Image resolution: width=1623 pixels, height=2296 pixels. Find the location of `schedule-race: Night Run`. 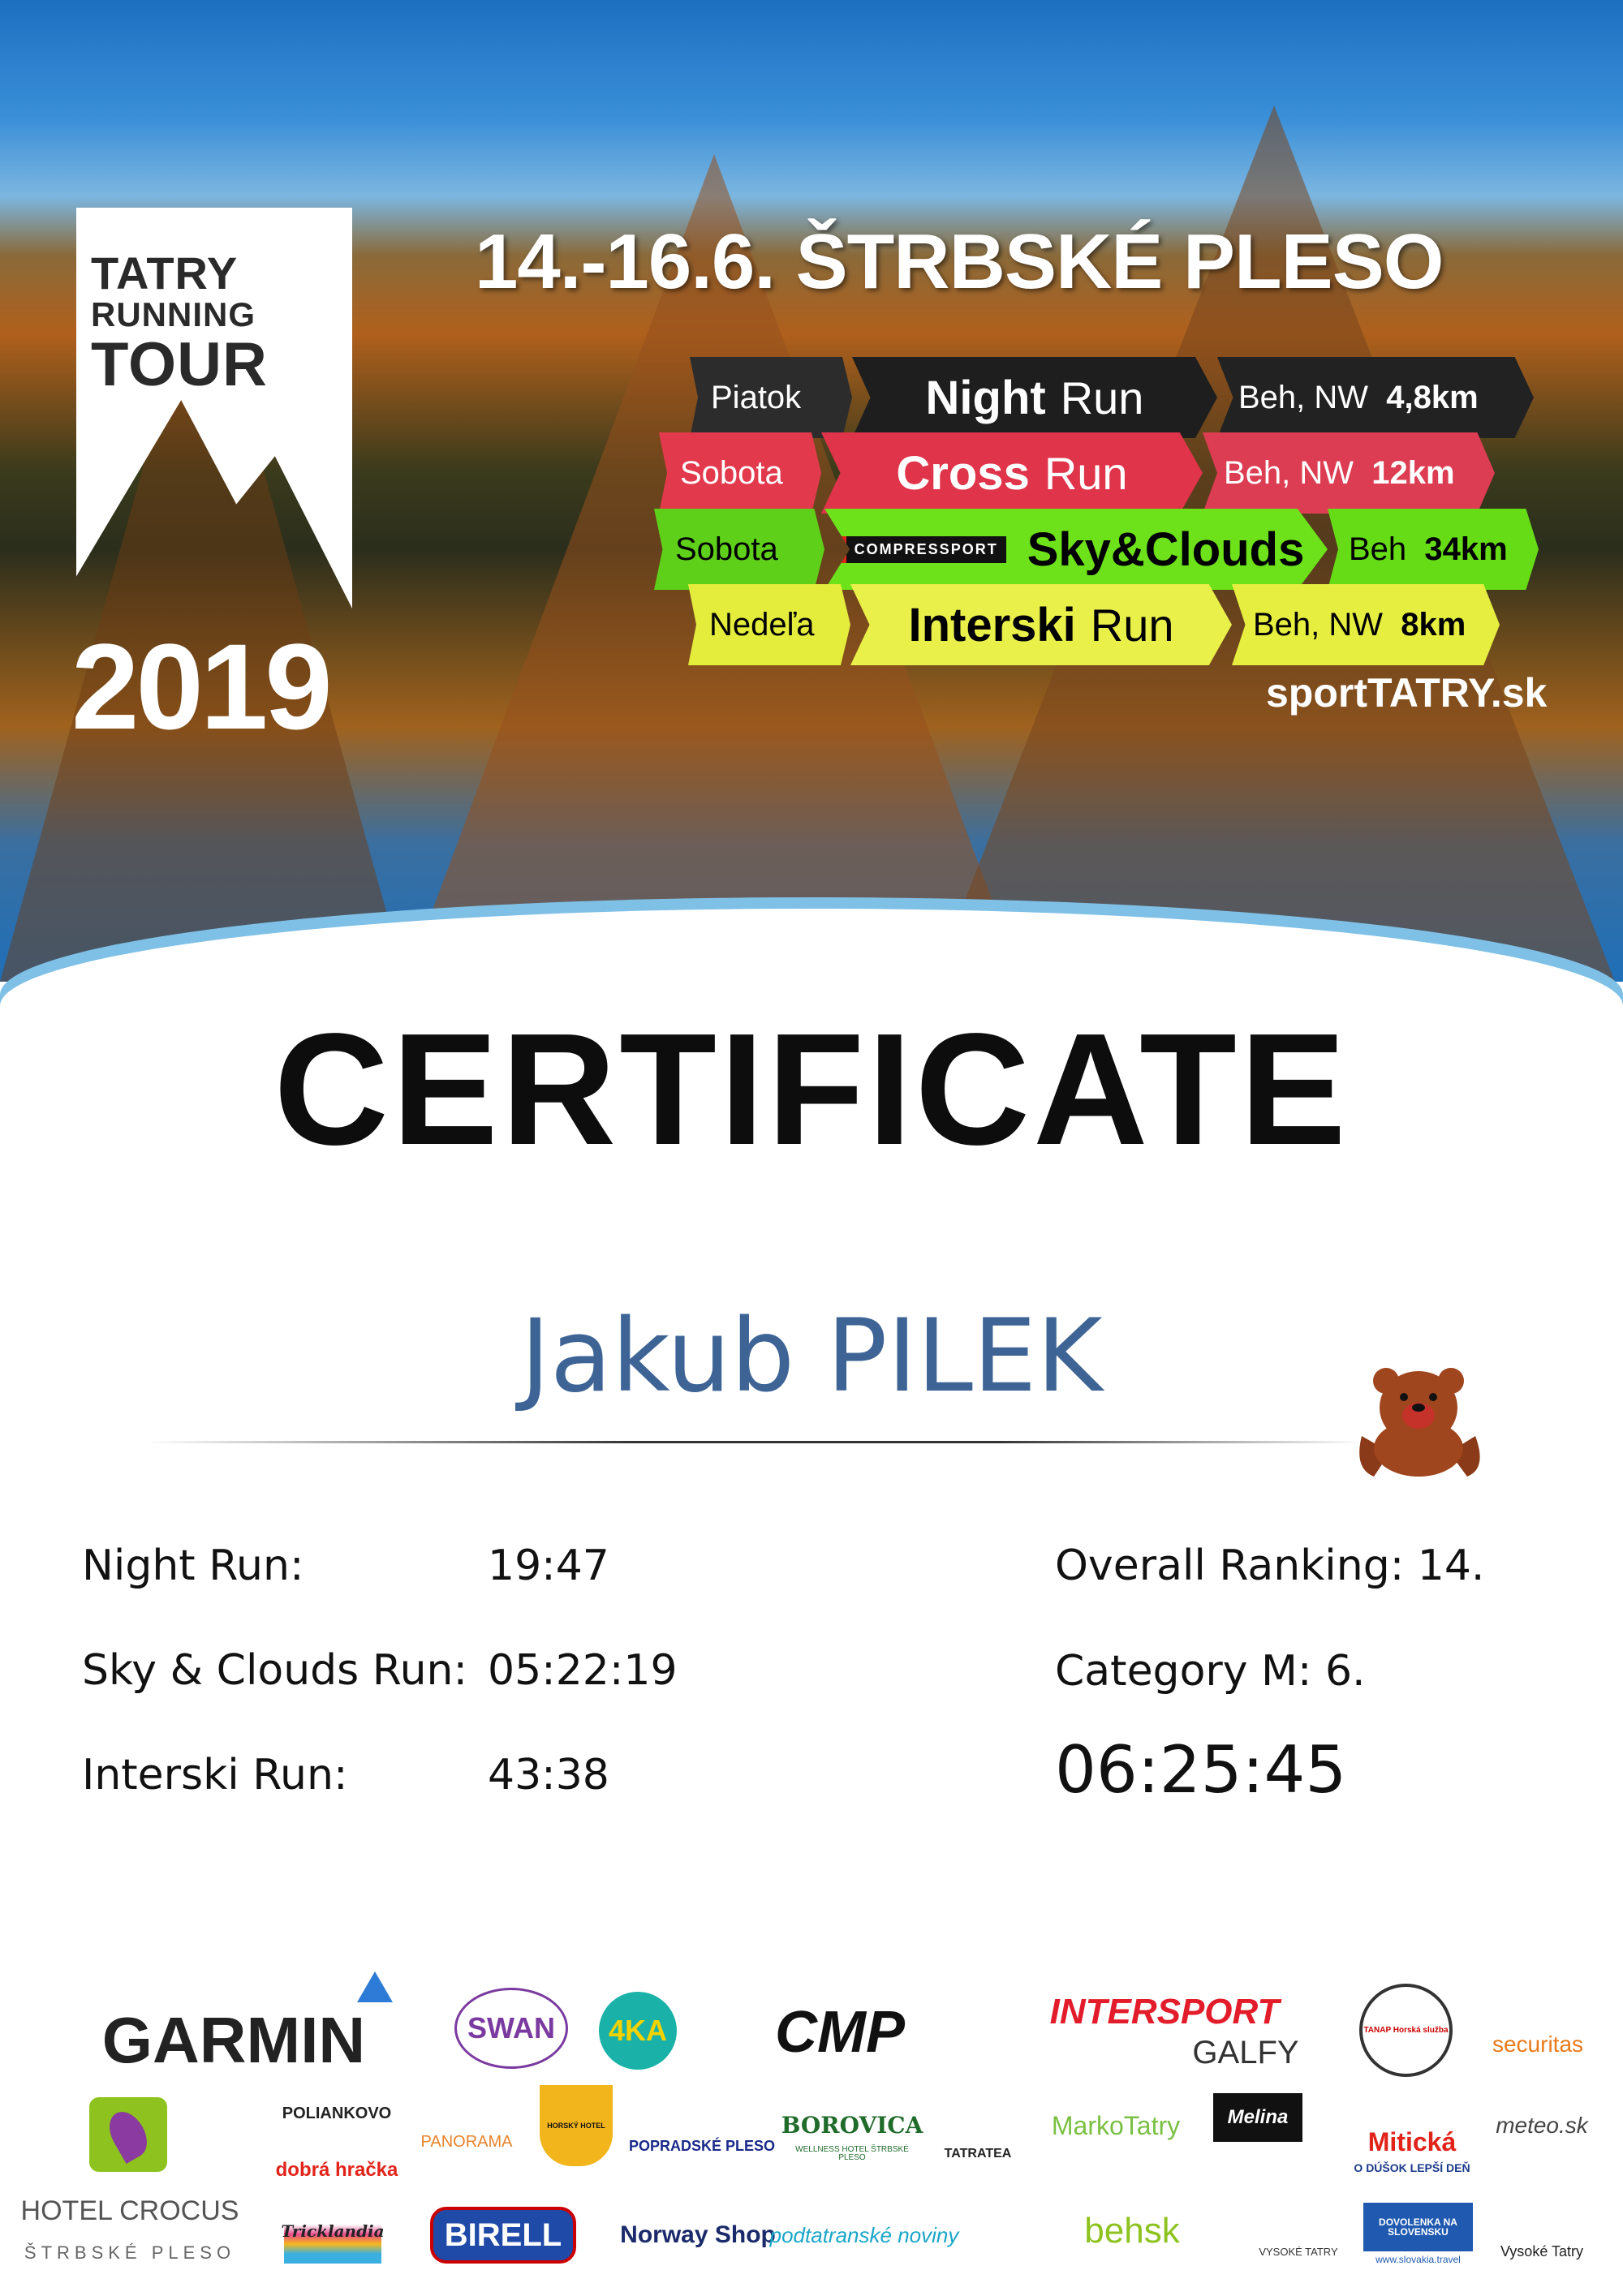

schedule-race: Night Run is located at coordinates (1034, 397).